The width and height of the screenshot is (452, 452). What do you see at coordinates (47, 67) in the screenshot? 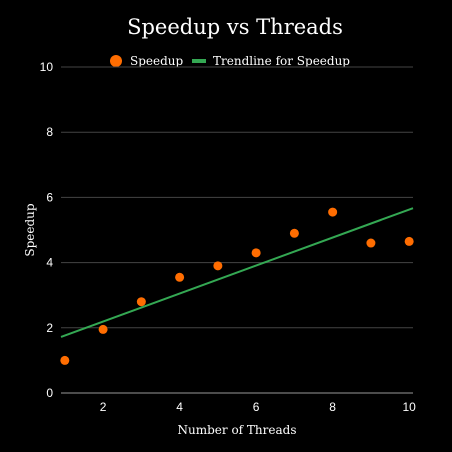
I see `y-tick-label: 10` at bounding box center [47, 67].